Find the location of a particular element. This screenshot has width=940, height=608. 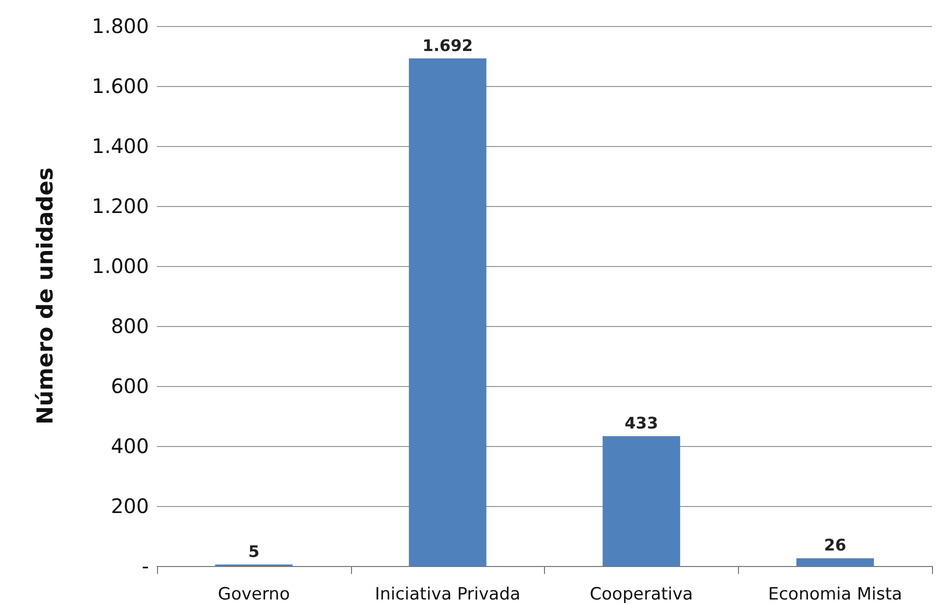

data-label: 433 is located at coordinates (641, 423).